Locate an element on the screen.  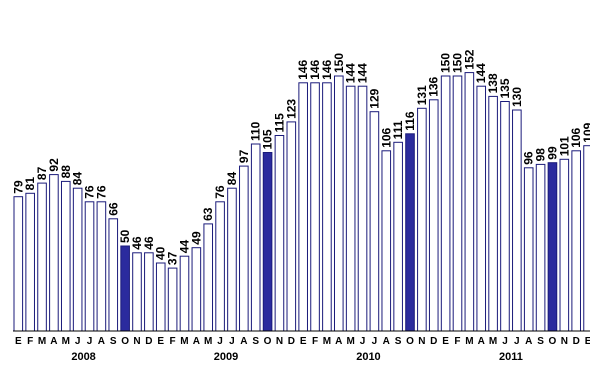
bar-value-label: 46 is located at coordinates (149, 243).